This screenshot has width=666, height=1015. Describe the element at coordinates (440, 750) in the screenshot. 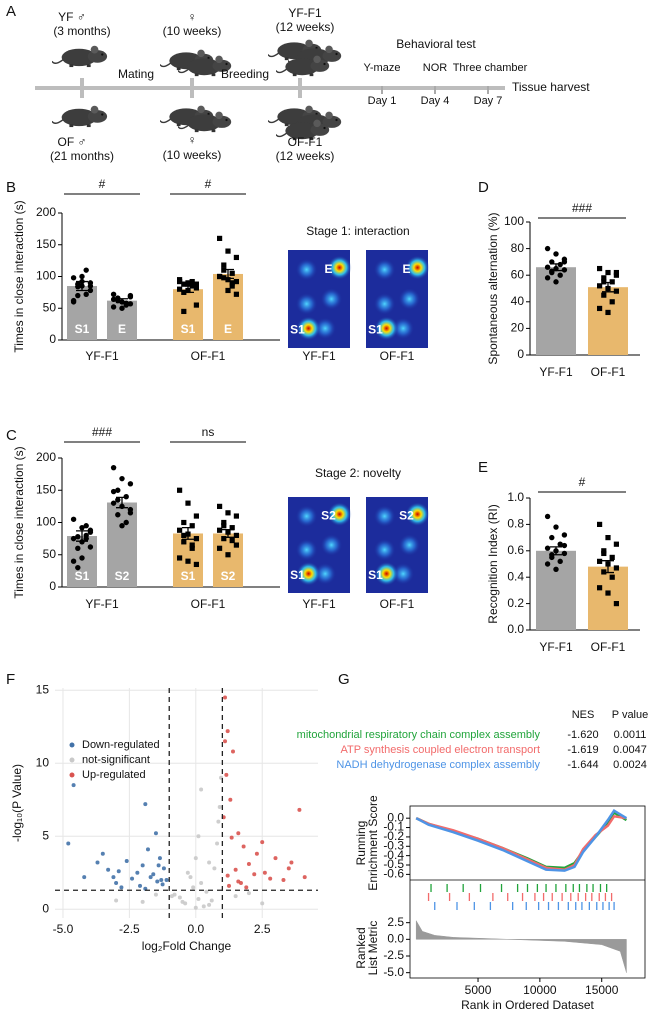

I see `legend-label: ATP synthesis coupled electron transport` at that location.